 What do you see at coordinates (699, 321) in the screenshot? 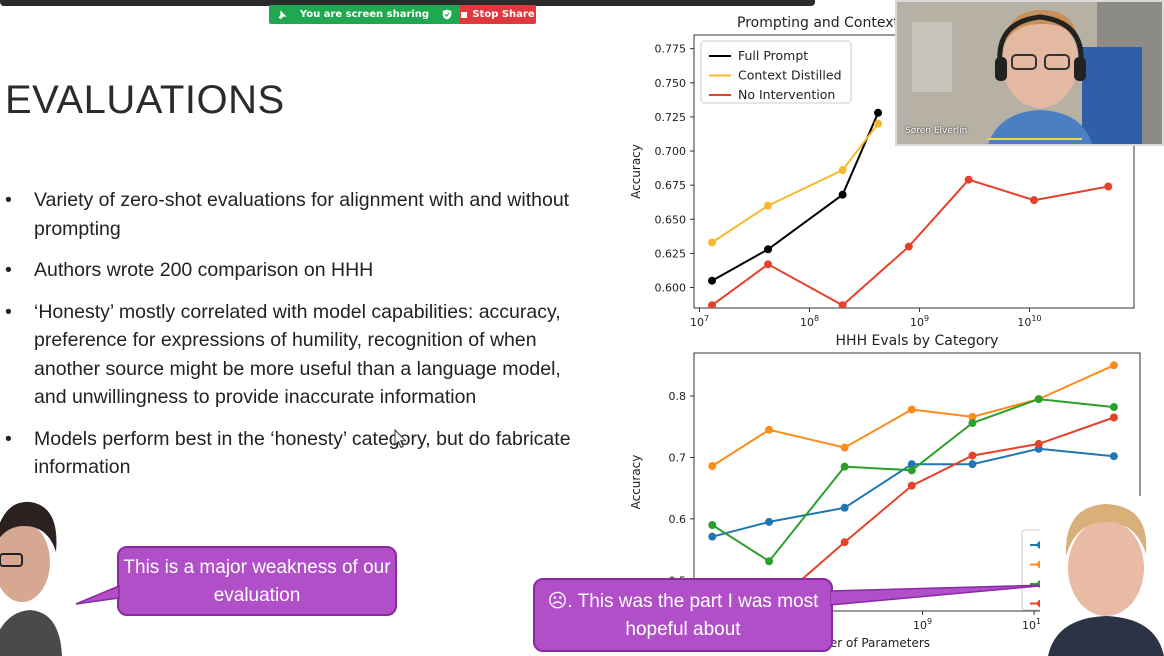
I see `x-tick-label: 10⁷` at bounding box center [699, 321].